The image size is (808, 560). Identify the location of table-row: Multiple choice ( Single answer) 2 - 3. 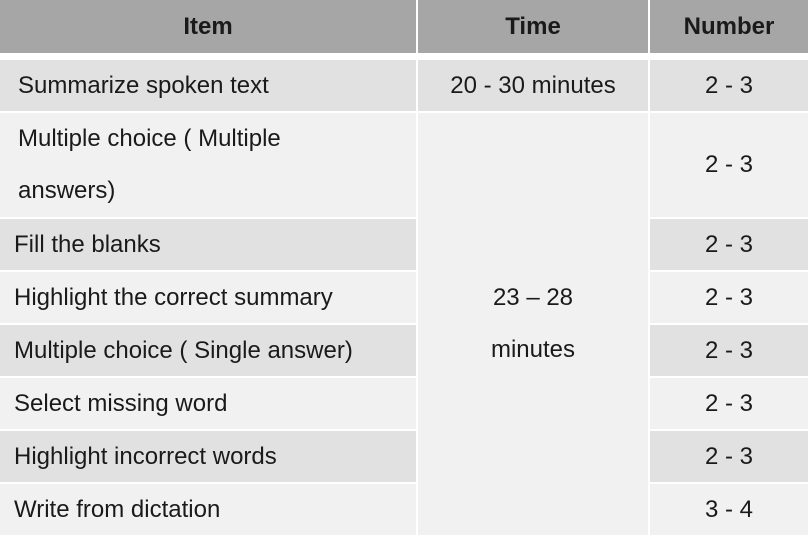
(404, 351).